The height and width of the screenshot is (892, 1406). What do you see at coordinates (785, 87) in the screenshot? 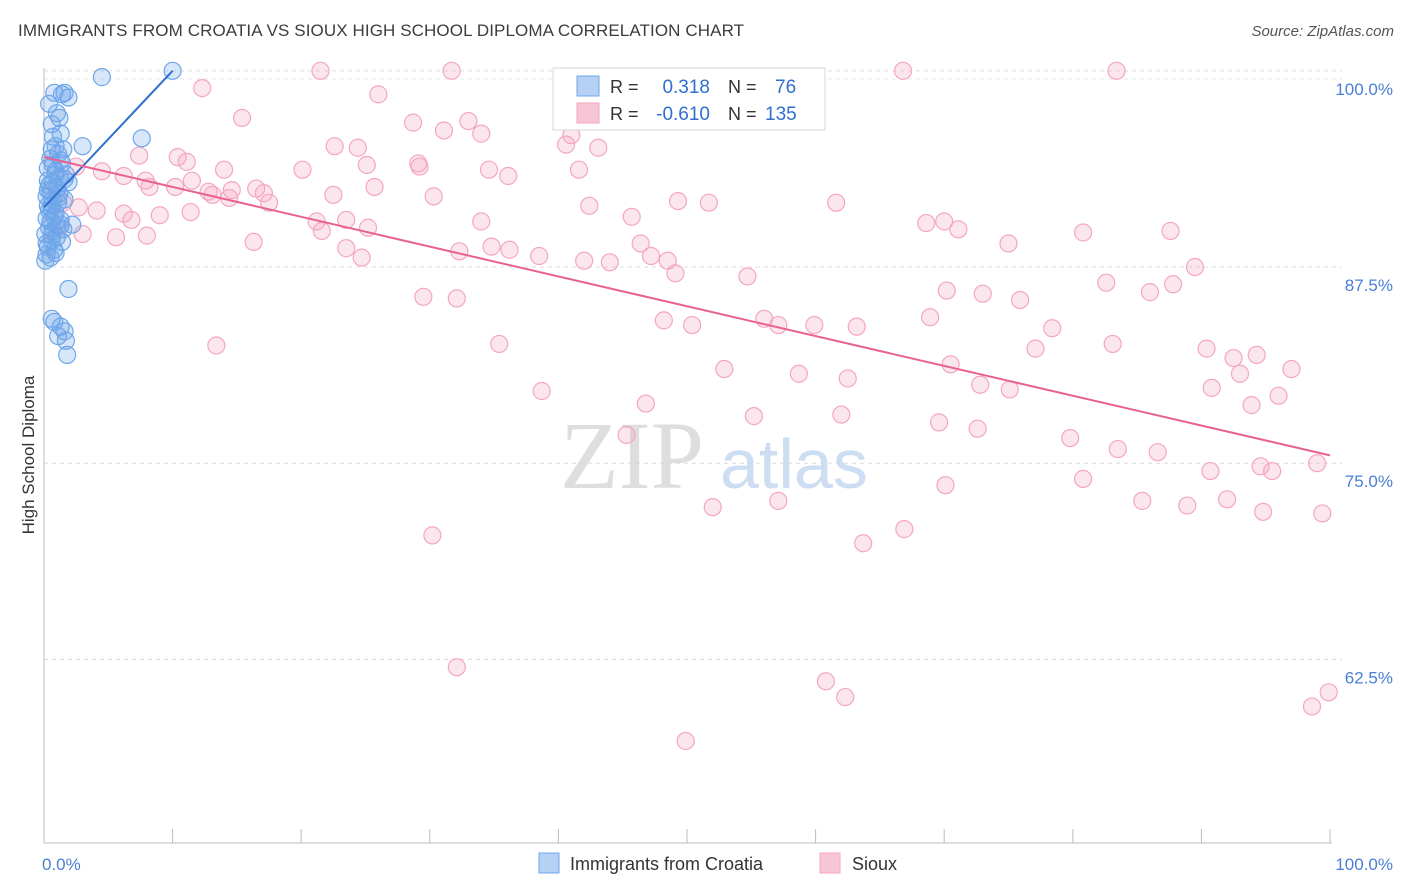
I see `legend-croatia-n-value: 76` at bounding box center [785, 87].